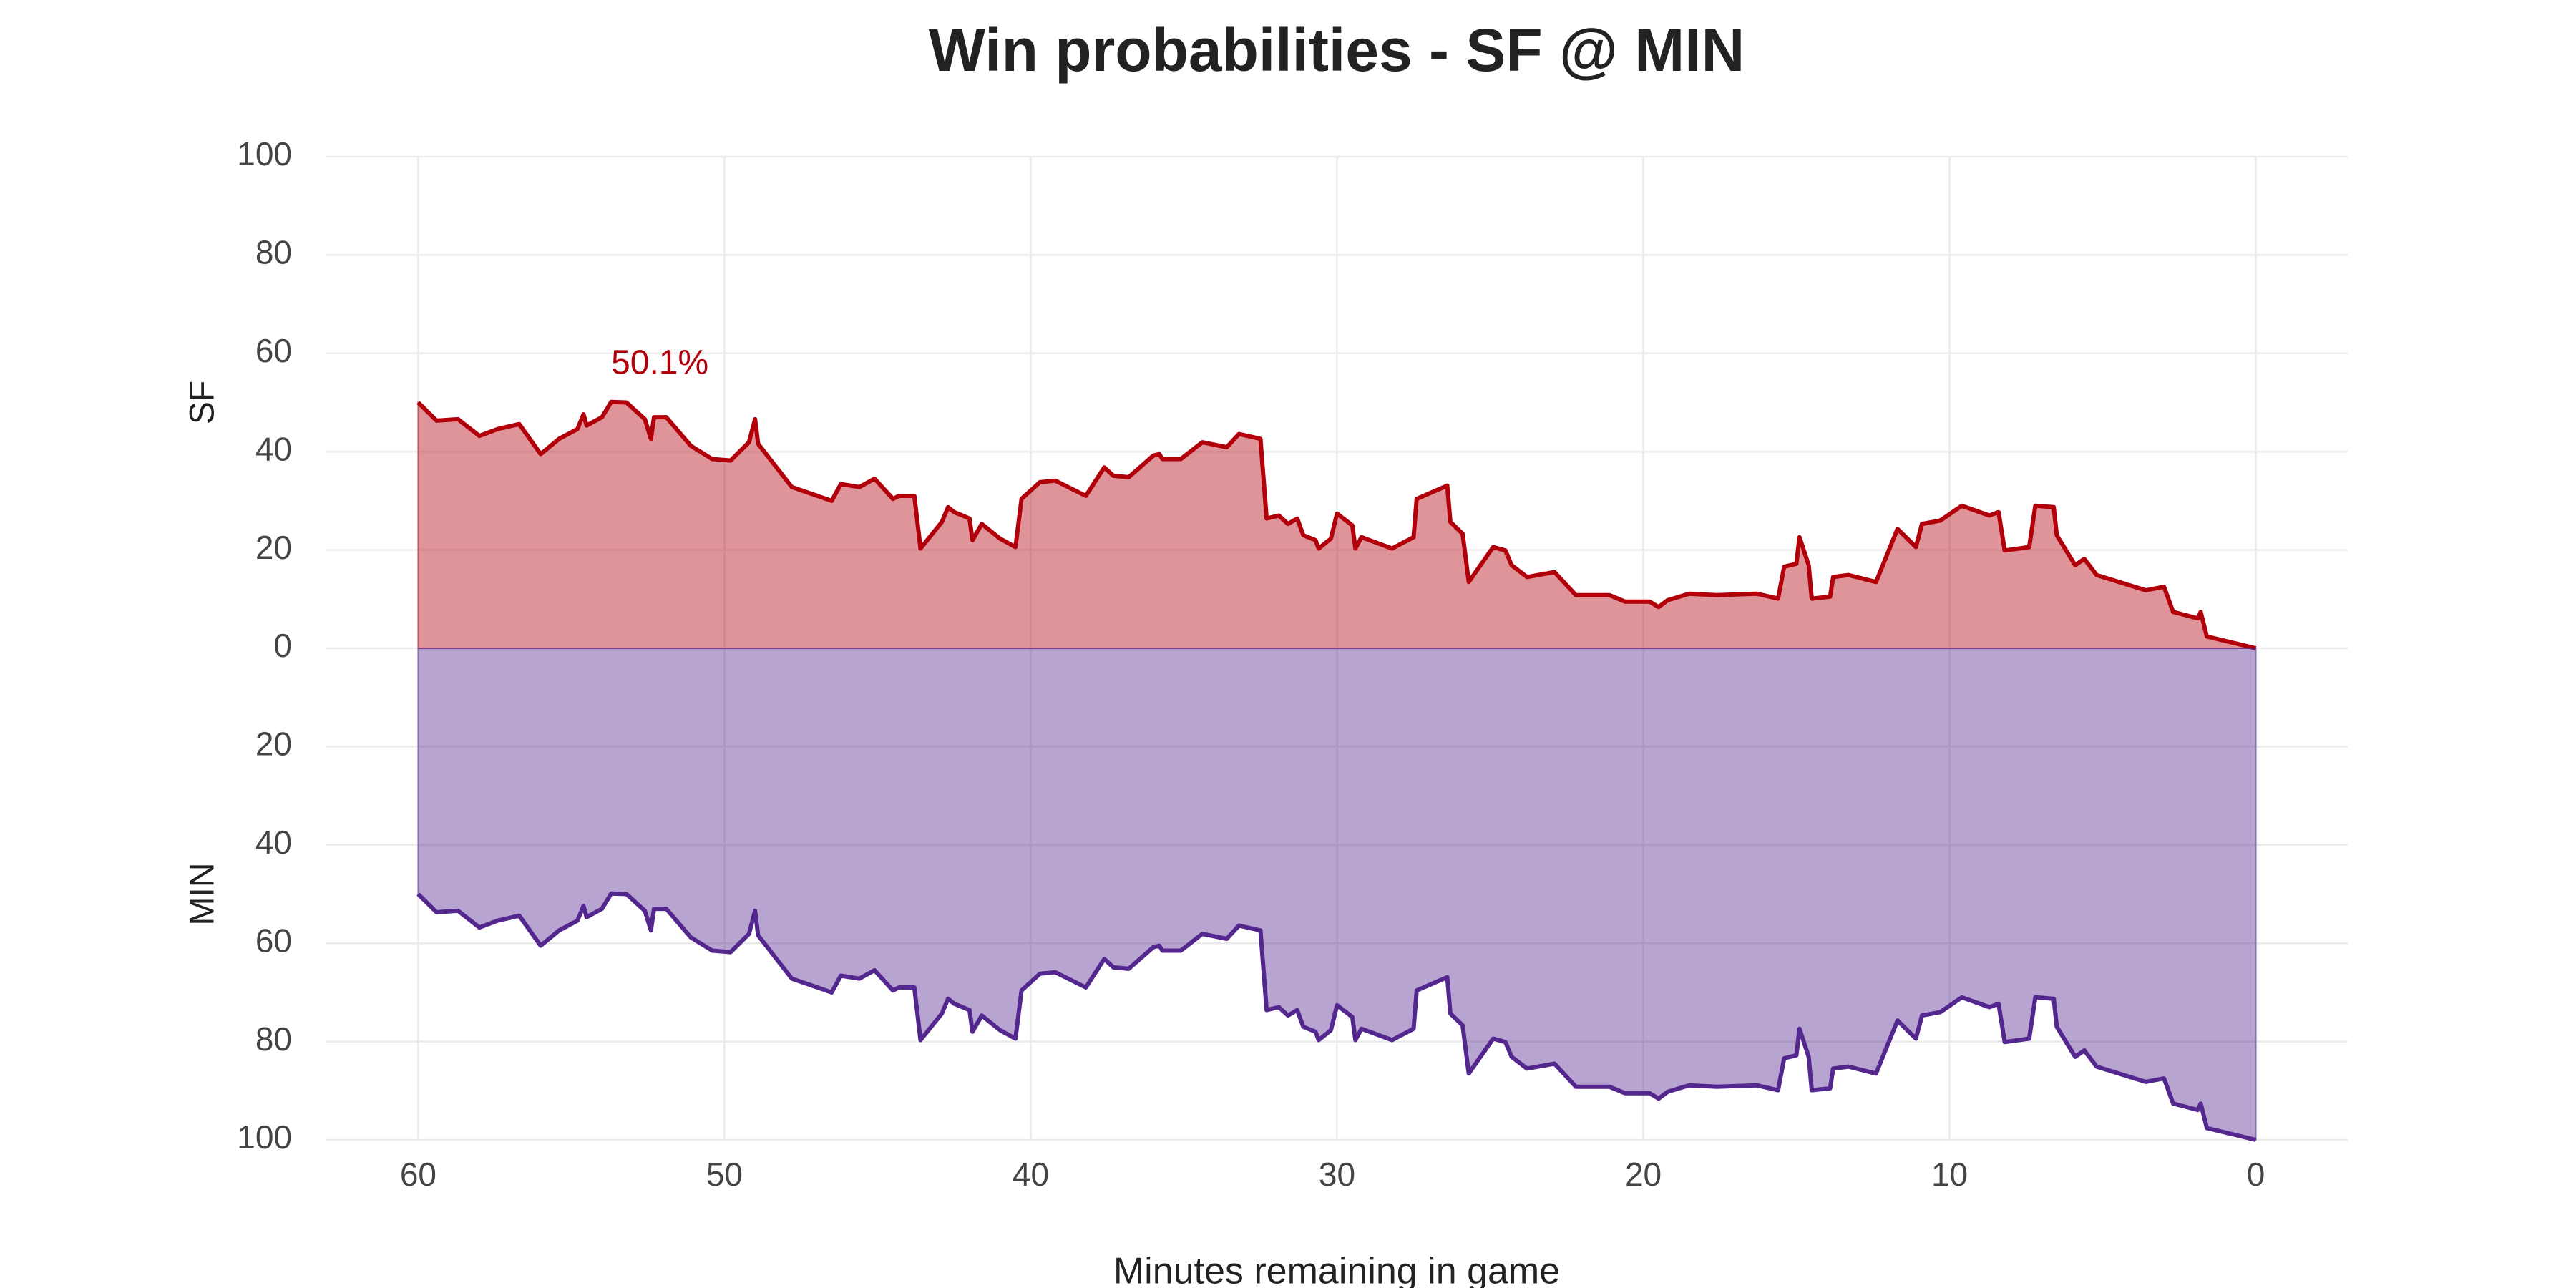 The height and width of the screenshot is (1288, 2576). What do you see at coordinates (724, 1174) in the screenshot?
I see `x-tick-label: 50` at bounding box center [724, 1174].